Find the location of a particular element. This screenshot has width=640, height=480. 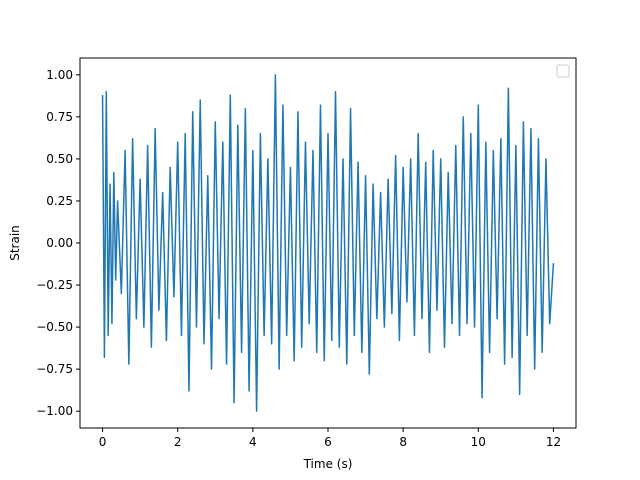

x-tick-label: 8 is located at coordinates (403, 442).